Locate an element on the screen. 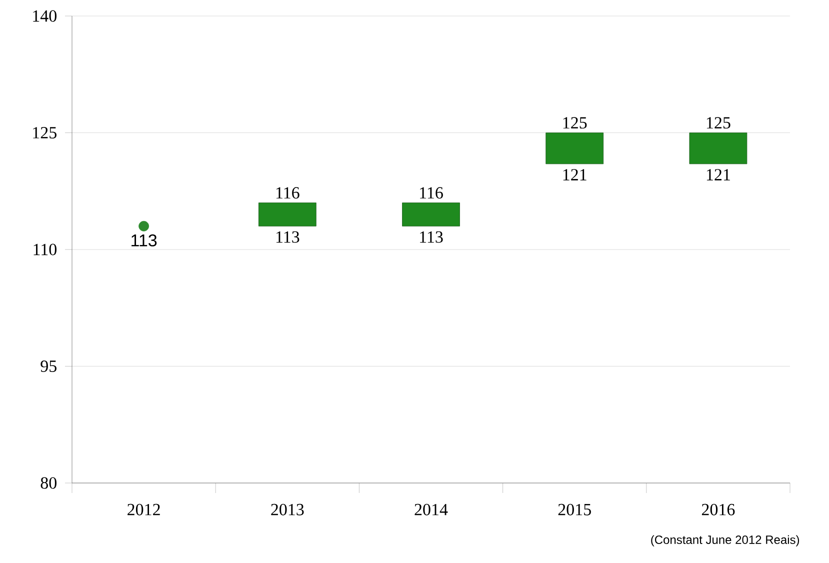 This screenshot has height=563, width=829. x-tick-label: 2014 is located at coordinates (431, 510).